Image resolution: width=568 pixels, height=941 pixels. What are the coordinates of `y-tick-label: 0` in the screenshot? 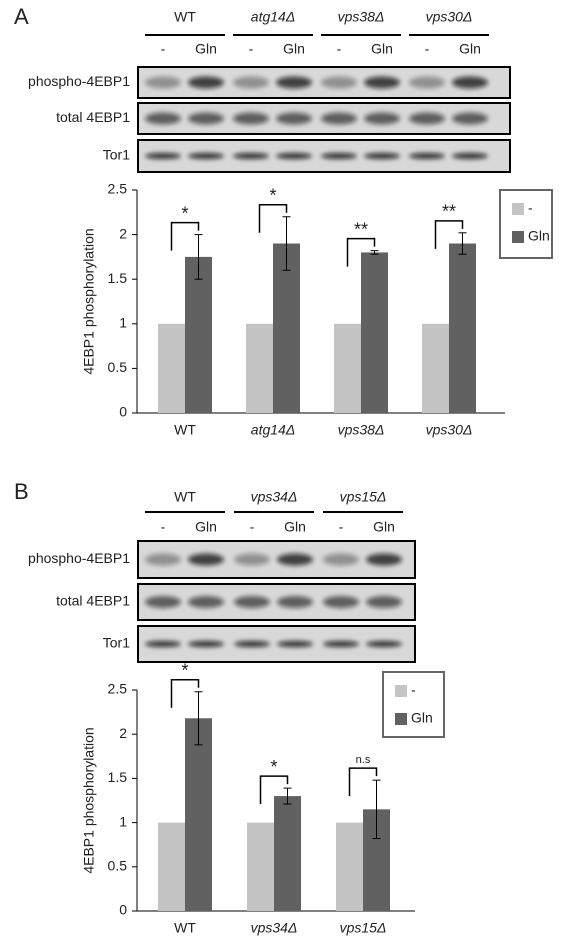 It's located at (123, 412).